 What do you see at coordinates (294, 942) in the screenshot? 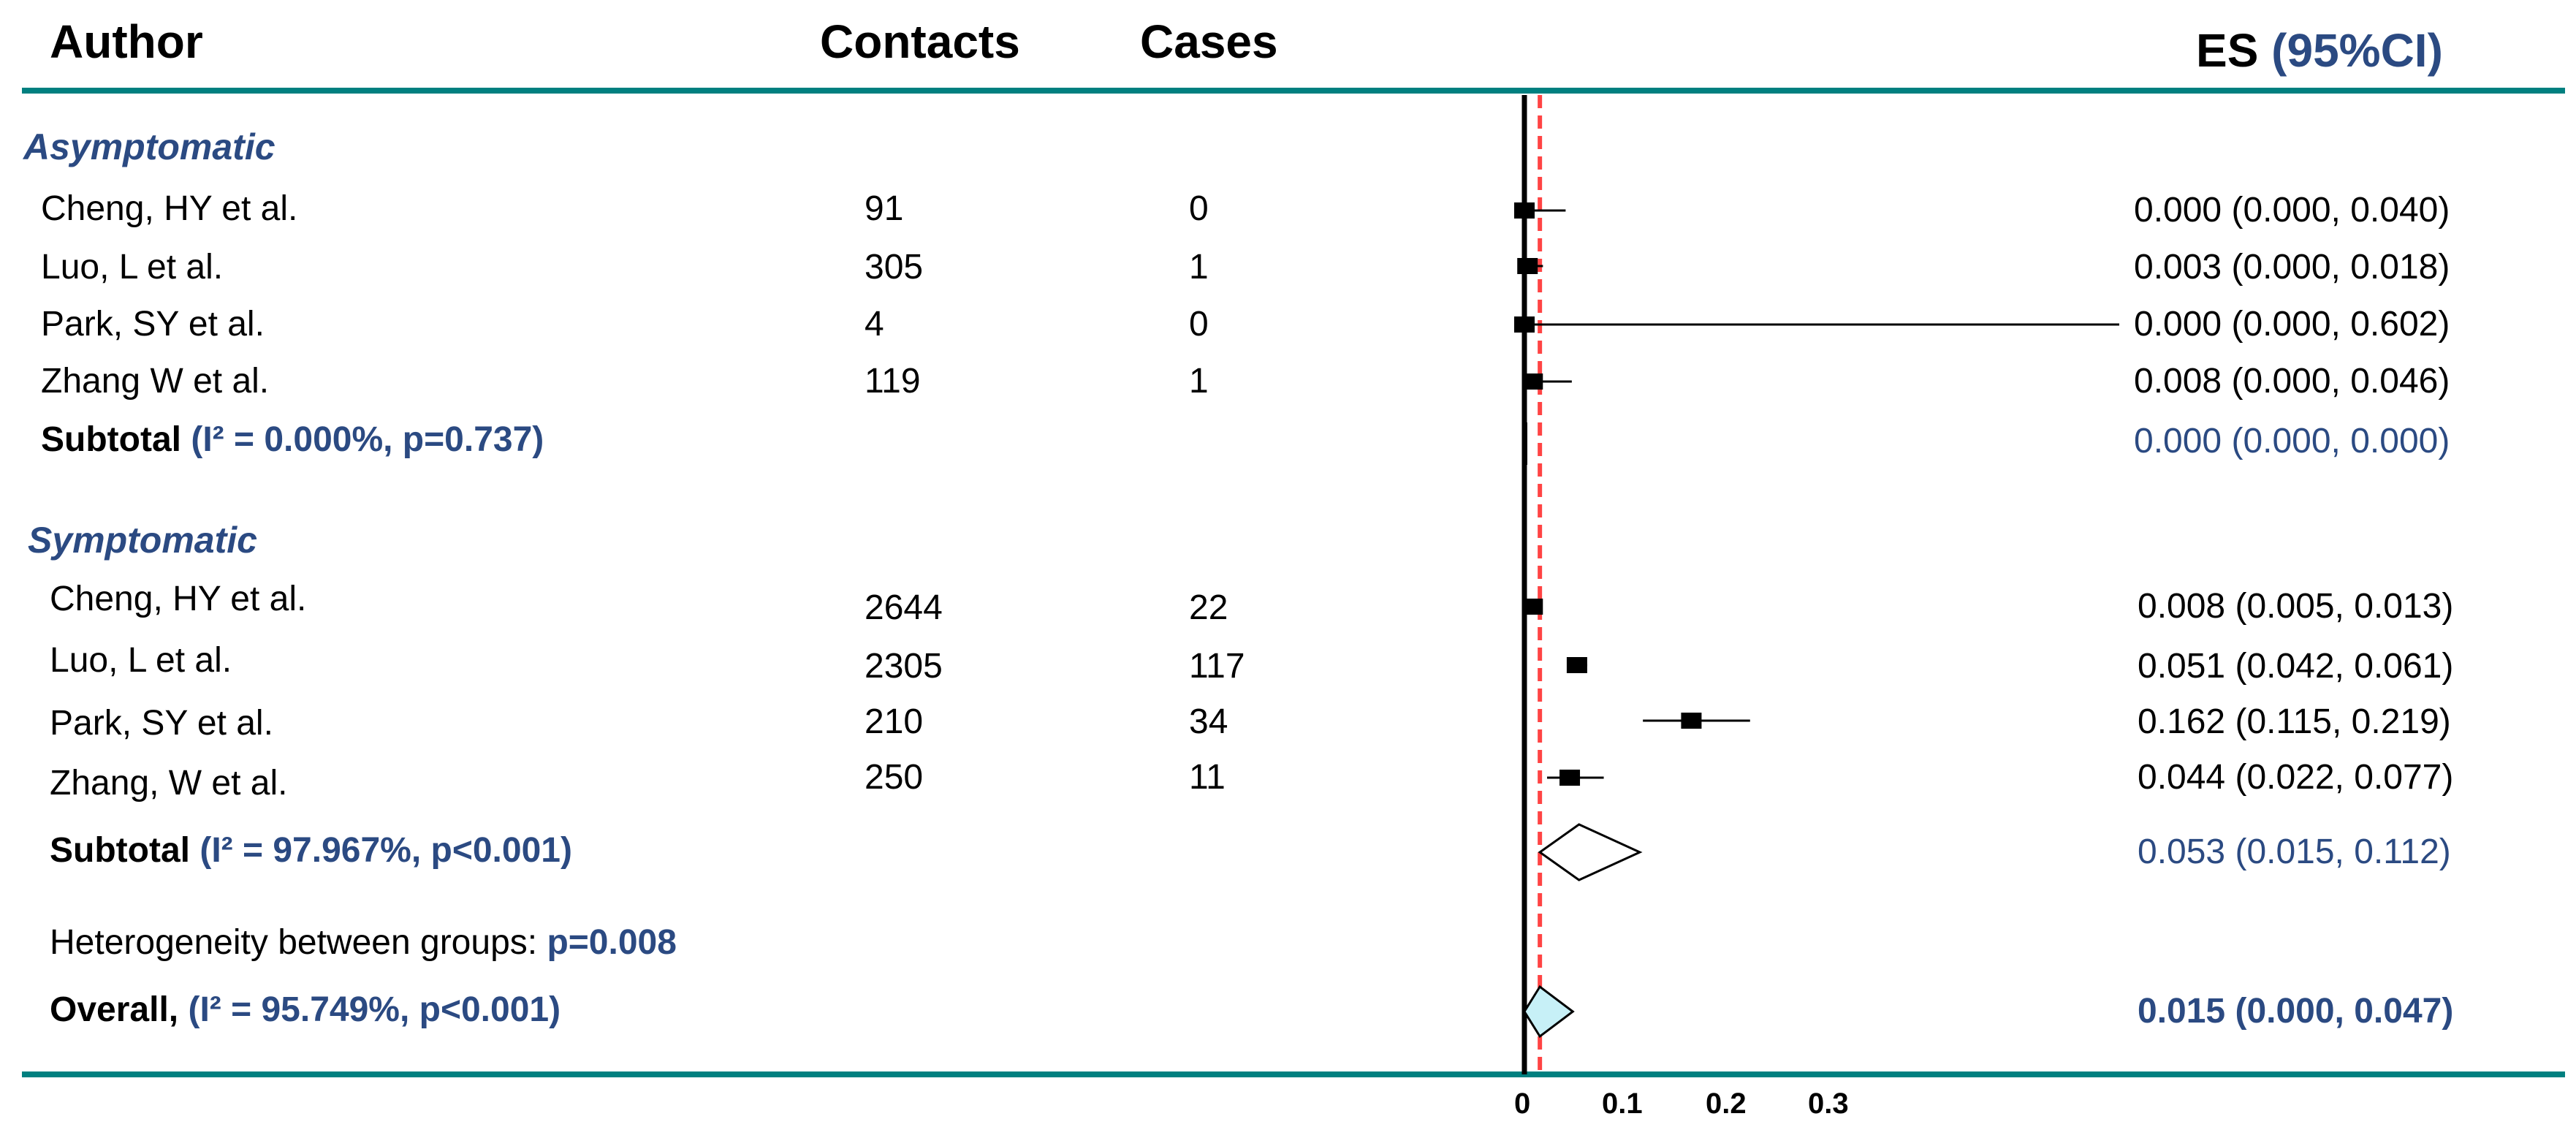
I see `heterogeneity-label: Heterogeneity between groups:` at bounding box center [294, 942].